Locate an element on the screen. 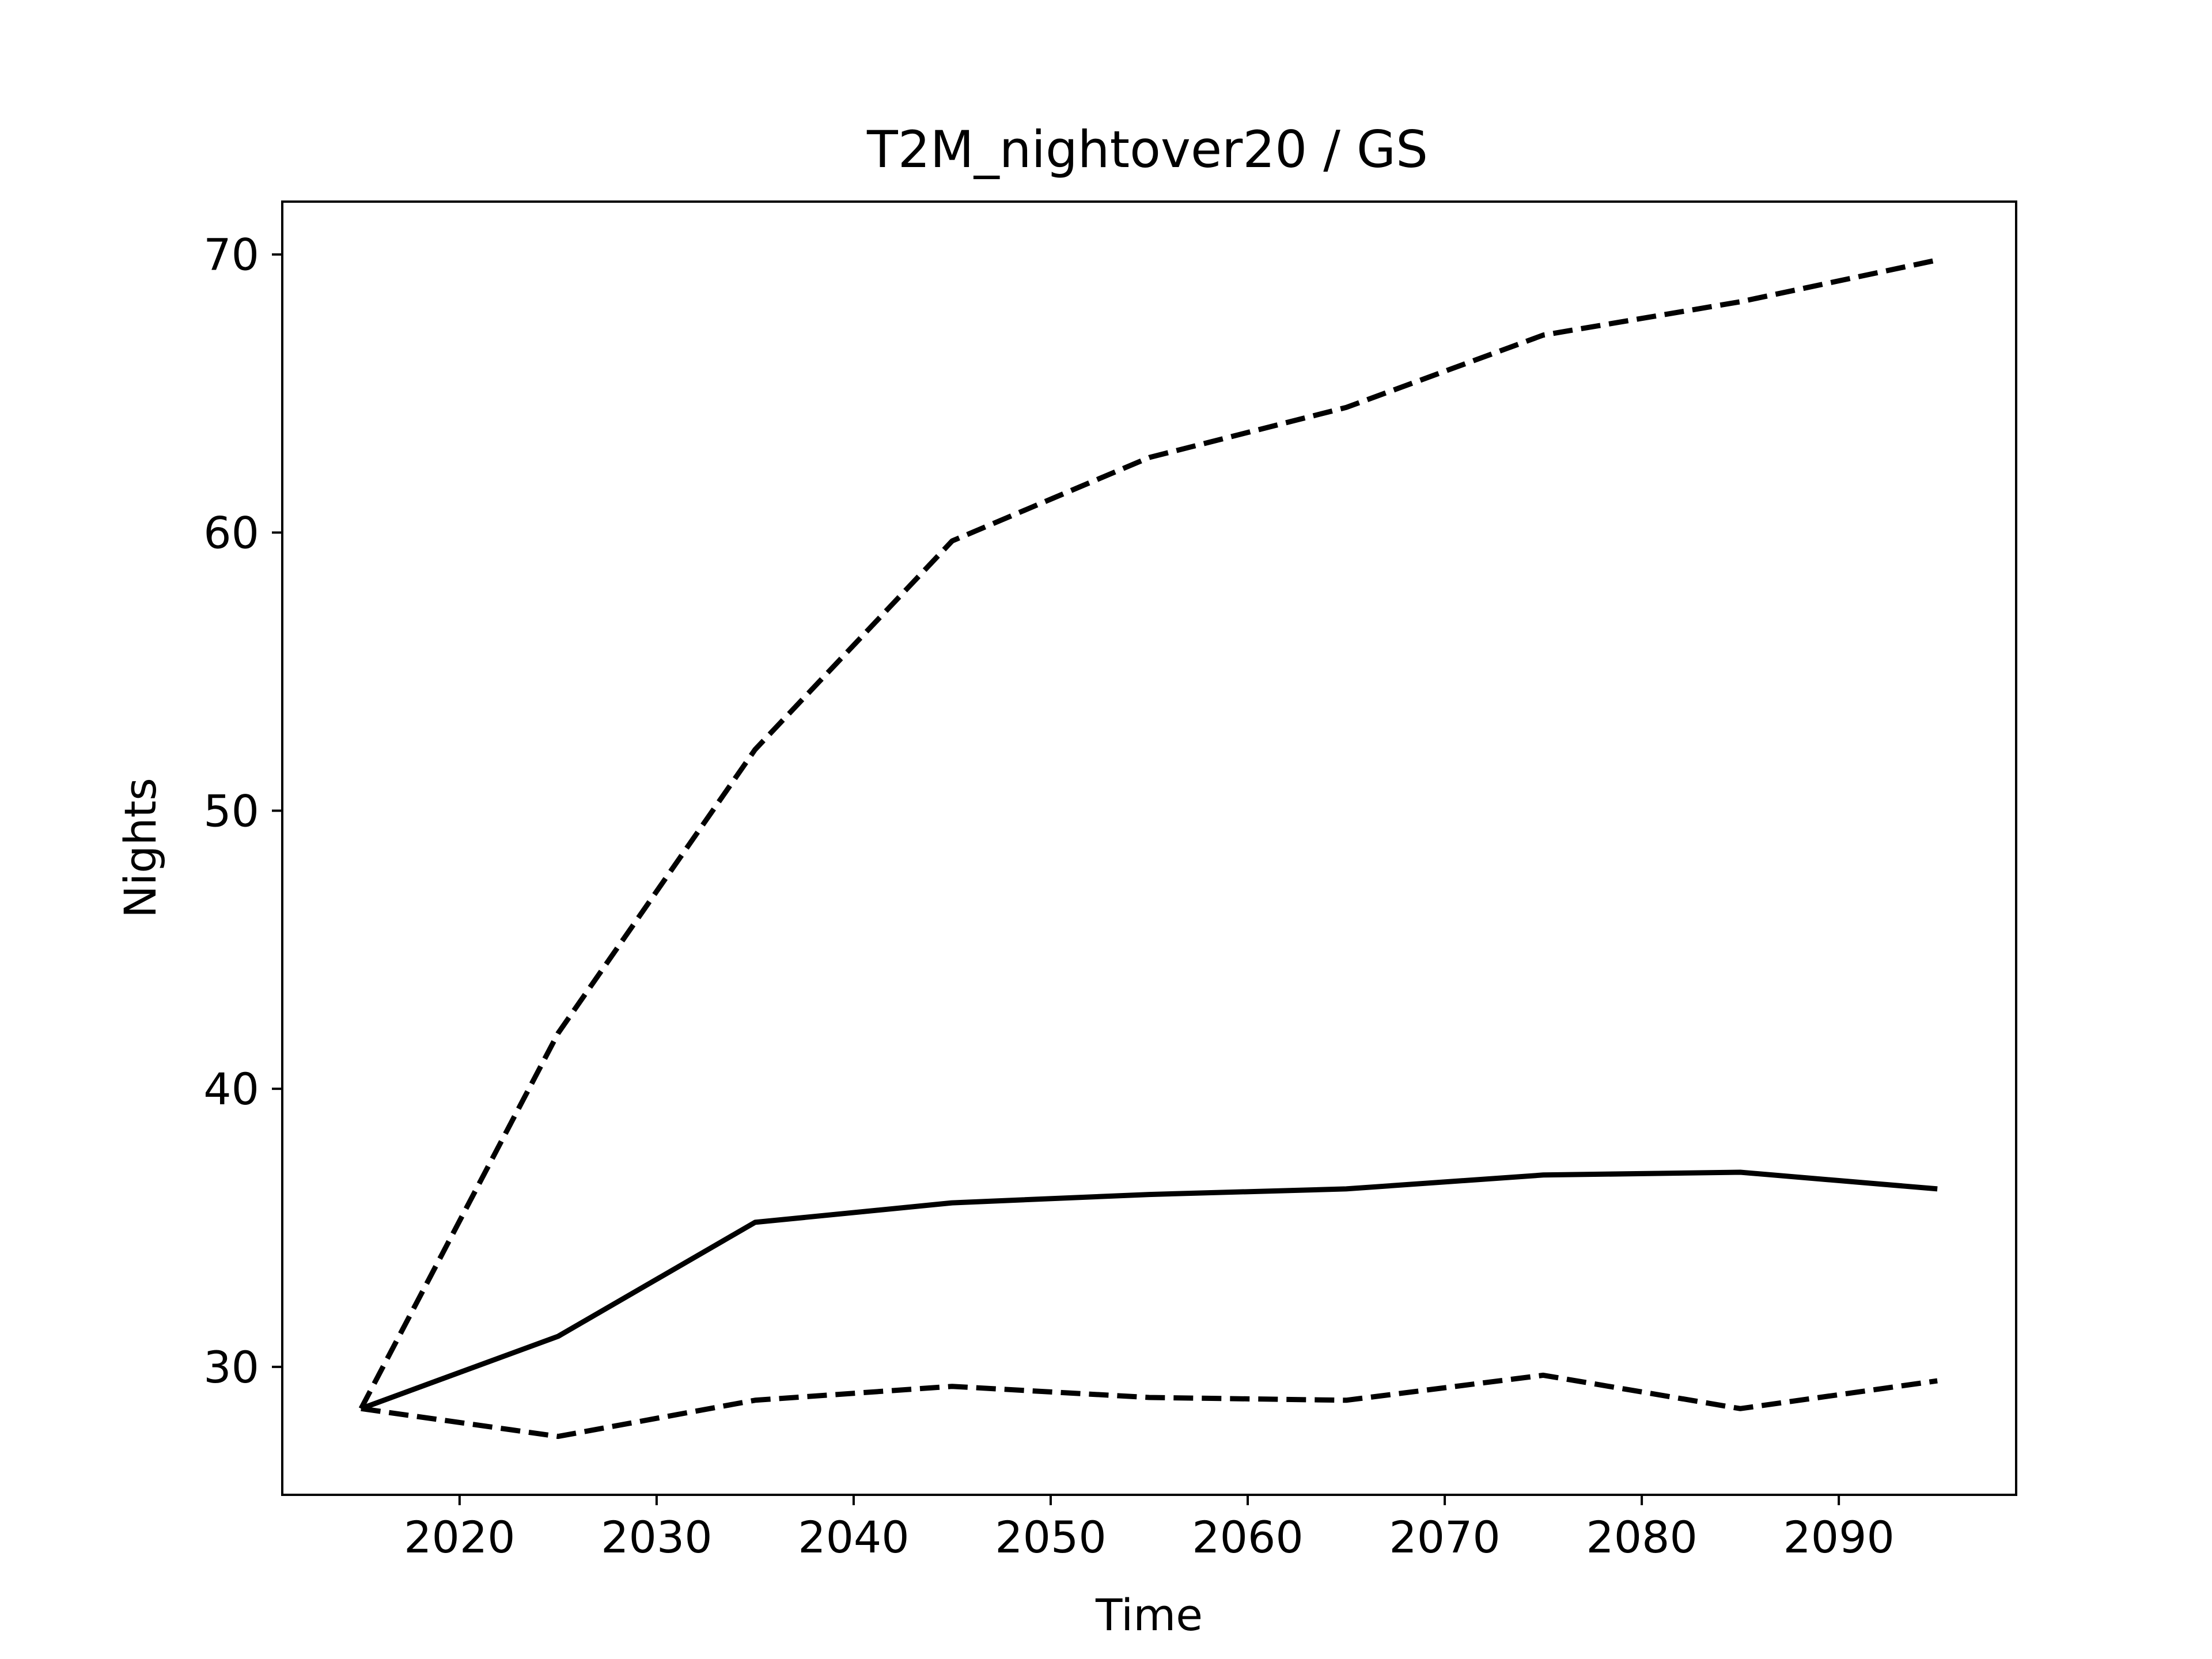 This screenshot has width=2212, height=1659. x-tick-label: 2050 is located at coordinates (1050, 1537).